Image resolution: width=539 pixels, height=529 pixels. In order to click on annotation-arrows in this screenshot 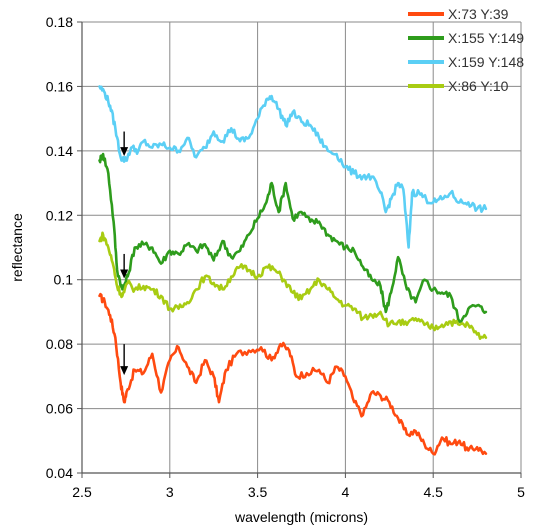, I will do `click(124, 253)`.